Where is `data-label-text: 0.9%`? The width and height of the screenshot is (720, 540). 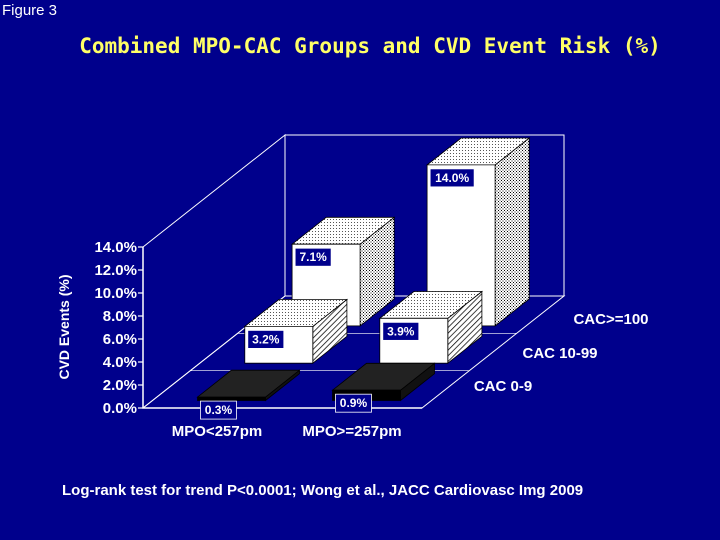 data-label-text: 0.9% is located at coordinates (354, 403).